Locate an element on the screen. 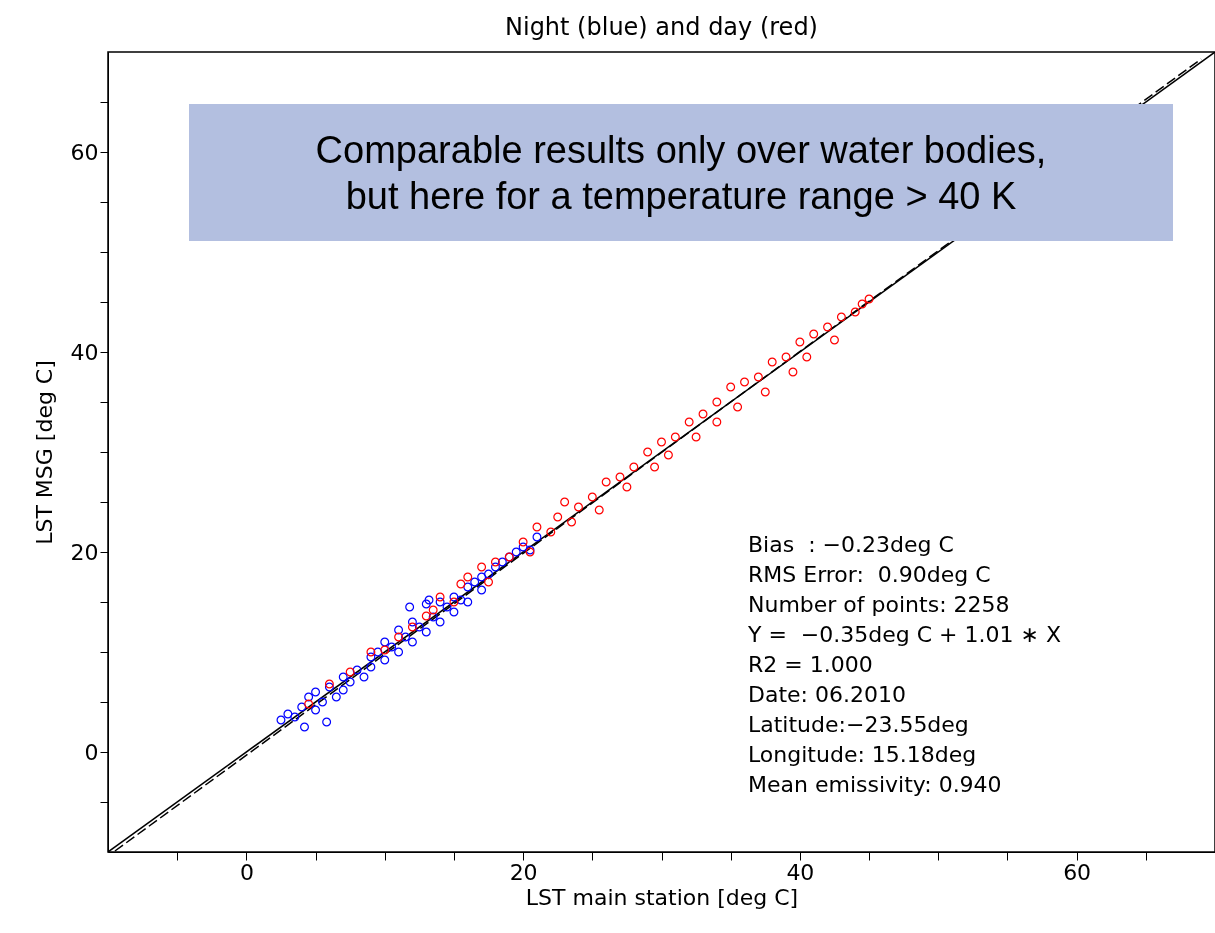 The height and width of the screenshot is (933, 1215). annotation: Date: 06.2010 is located at coordinates (827, 695).